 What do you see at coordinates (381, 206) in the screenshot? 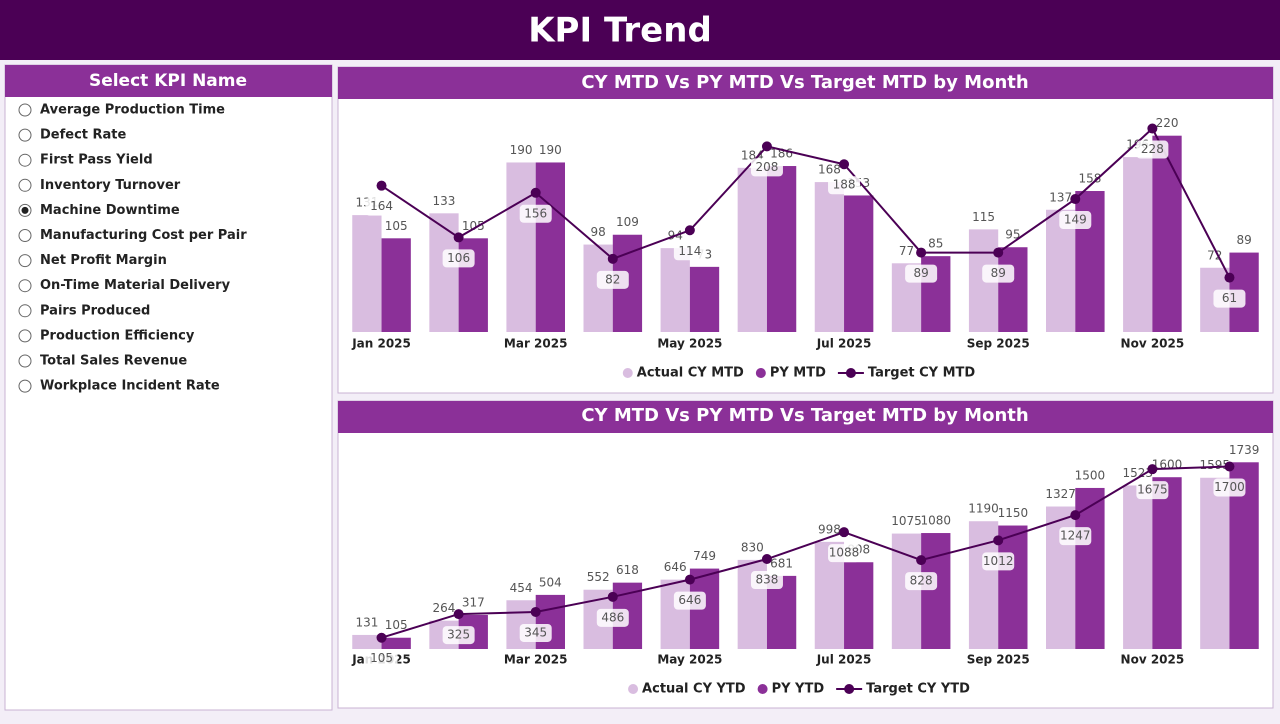
I see `data-label: 164` at bounding box center [381, 206].